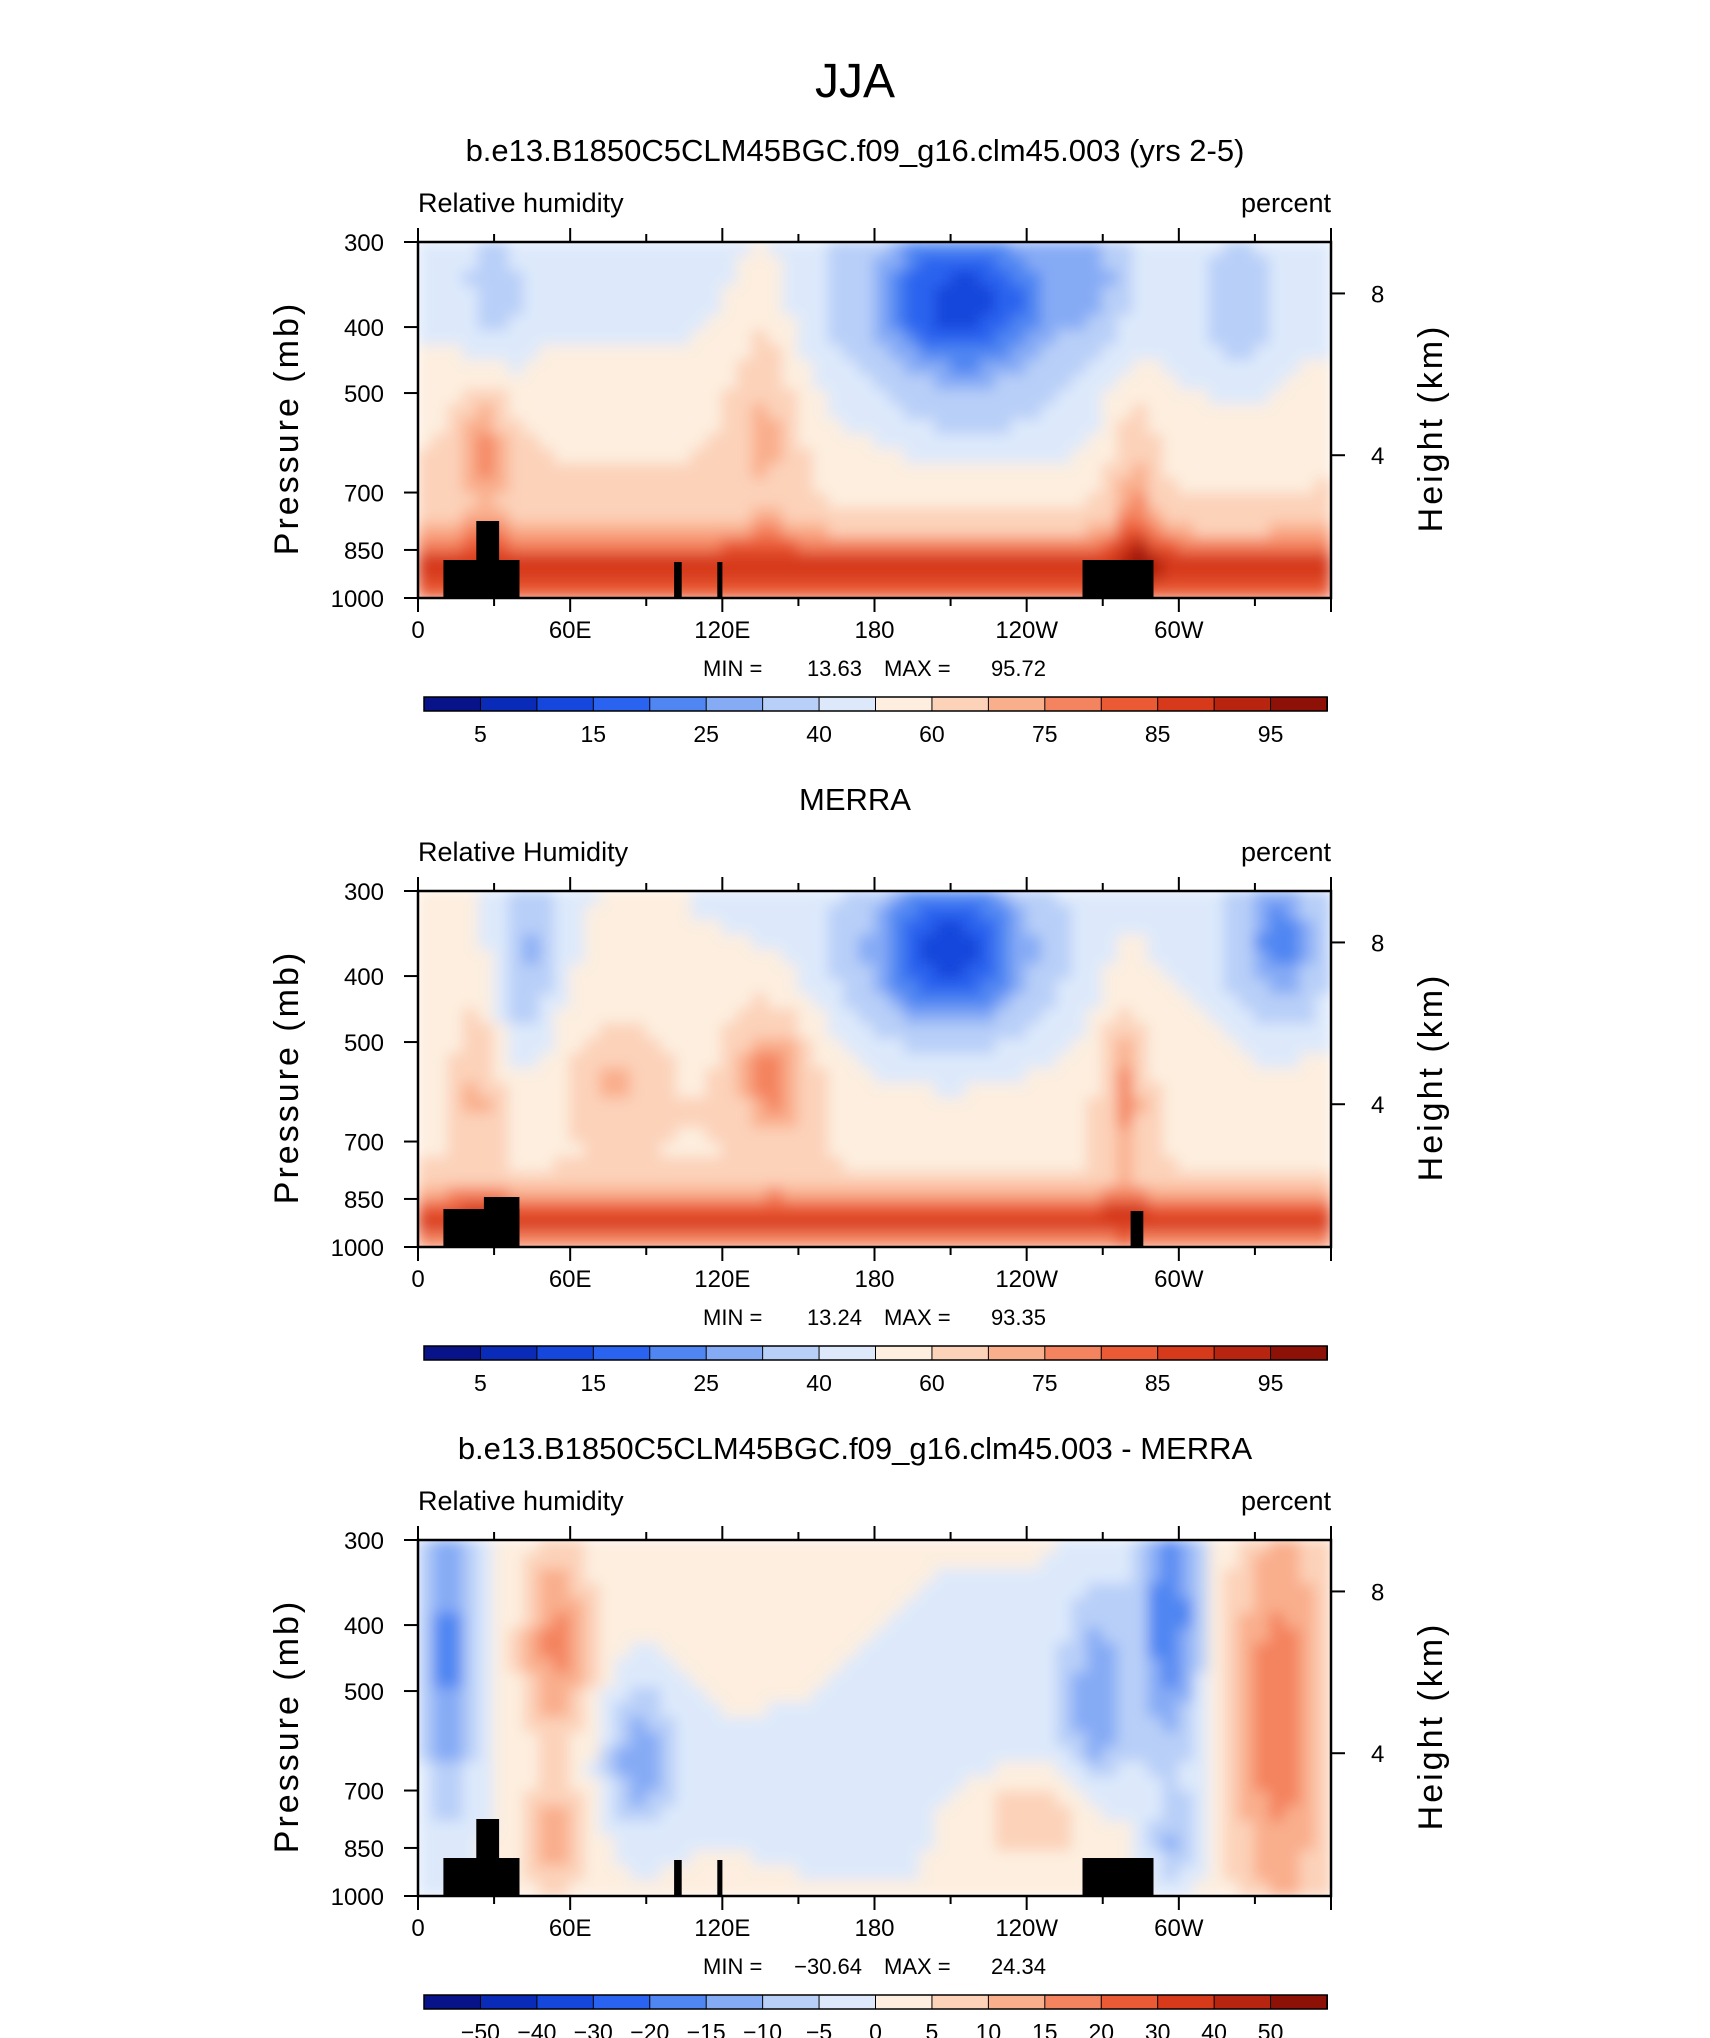 The width and height of the screenshot is (1710, 2038). I want to click on x-tick-label: 60E, so click(570, 1279).